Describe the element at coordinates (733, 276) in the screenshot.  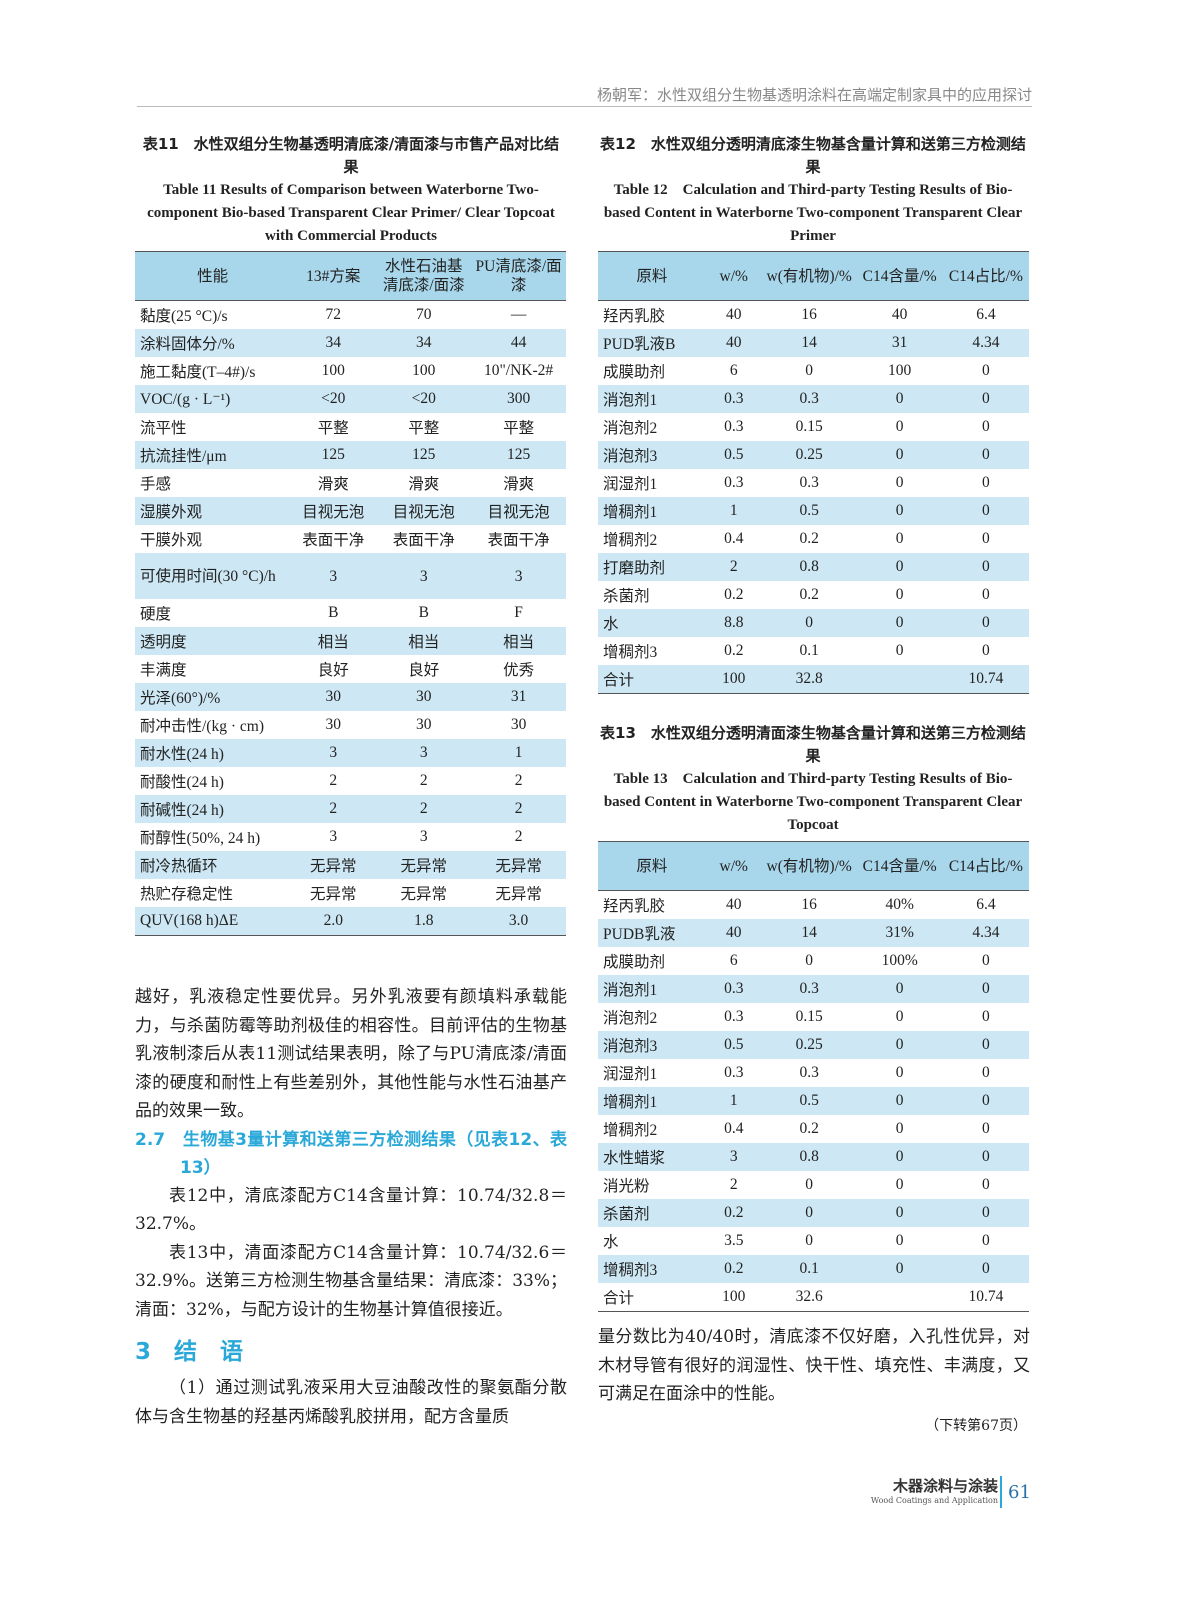
I see `column-header: w/%` at that location.